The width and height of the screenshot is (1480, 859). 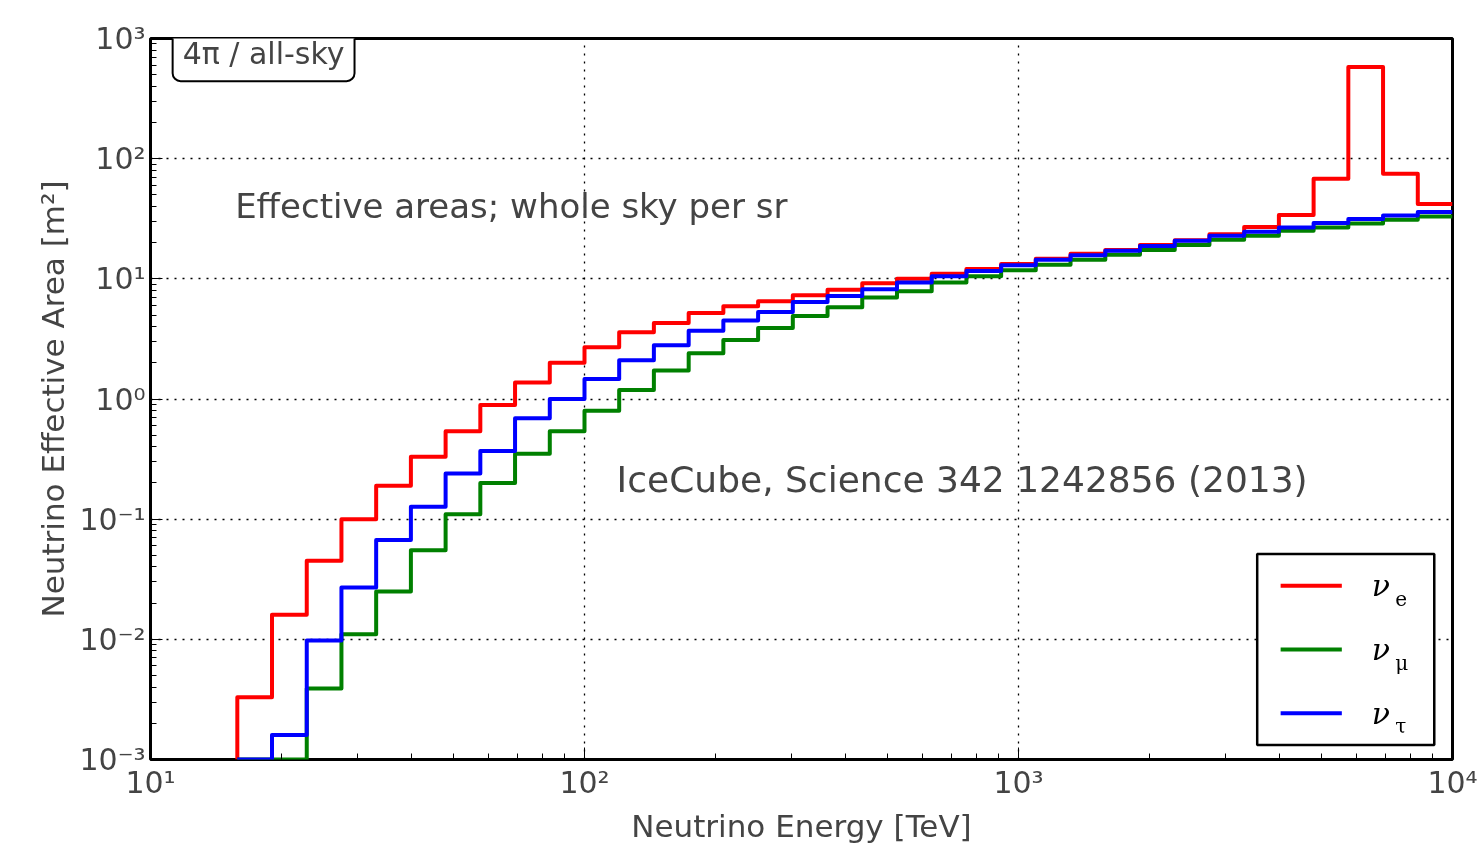 What do you see at coordinates (263, 54) in the screenshot?
I see `annotation: 4π / all-sky` at bounding box center [263, 54].